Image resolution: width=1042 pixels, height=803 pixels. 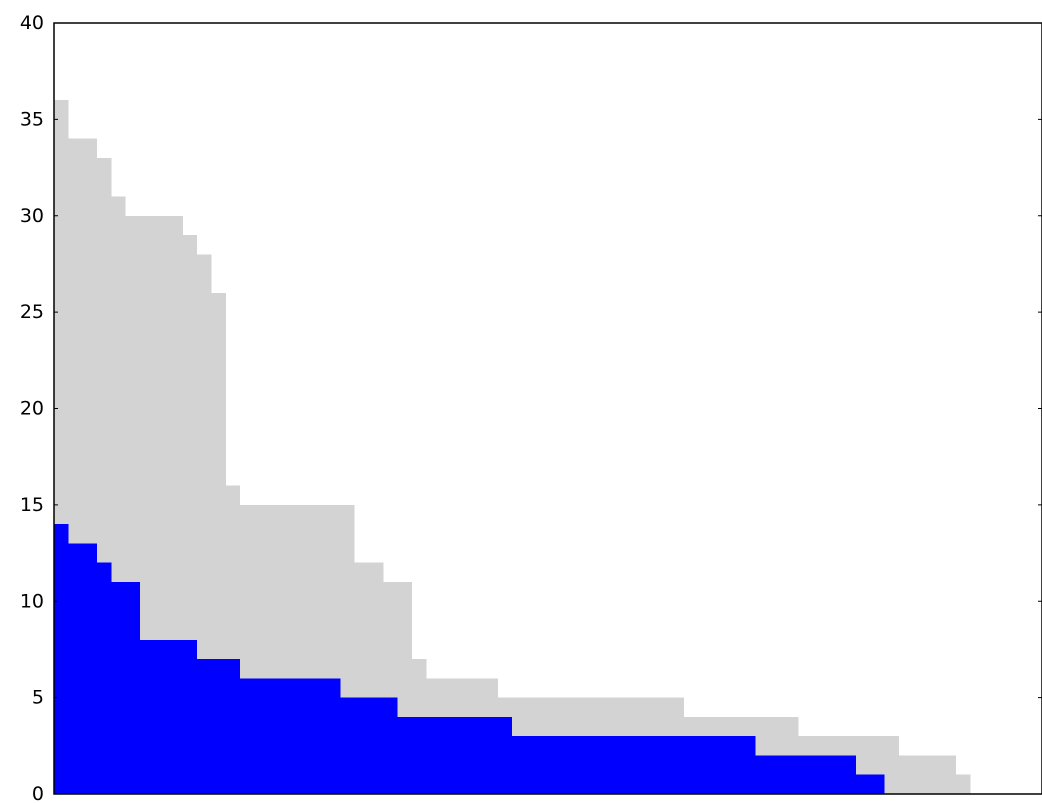 I want to click on y-tick-label: 30, so click(x=32, y=216).